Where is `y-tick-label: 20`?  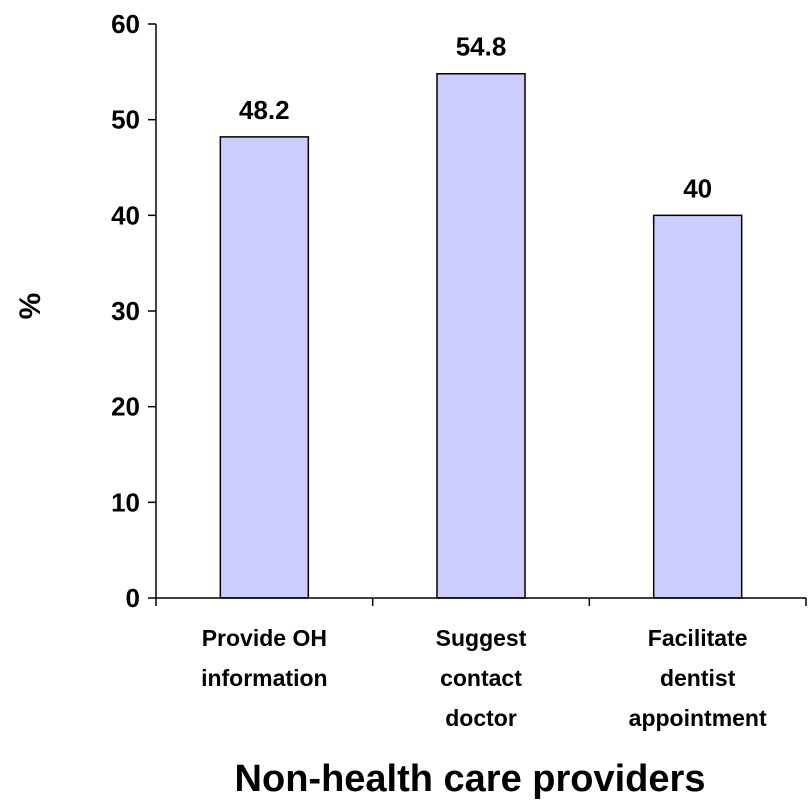
y-tick-label: 20 is located at coordinates (125, 407).